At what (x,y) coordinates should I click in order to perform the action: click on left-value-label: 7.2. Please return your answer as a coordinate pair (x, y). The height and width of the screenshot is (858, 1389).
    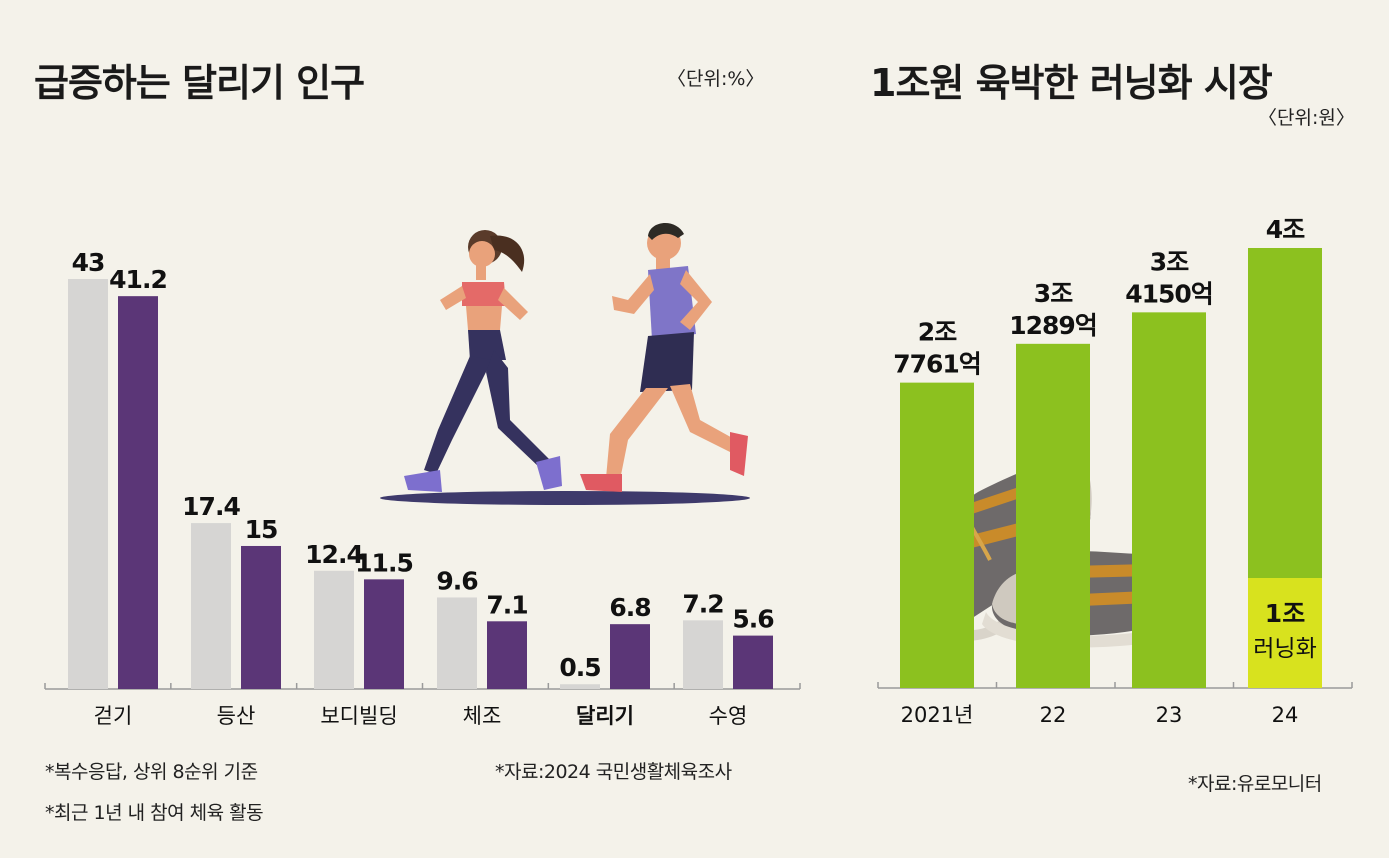
    Looking at the image, I should click on (702, 603).